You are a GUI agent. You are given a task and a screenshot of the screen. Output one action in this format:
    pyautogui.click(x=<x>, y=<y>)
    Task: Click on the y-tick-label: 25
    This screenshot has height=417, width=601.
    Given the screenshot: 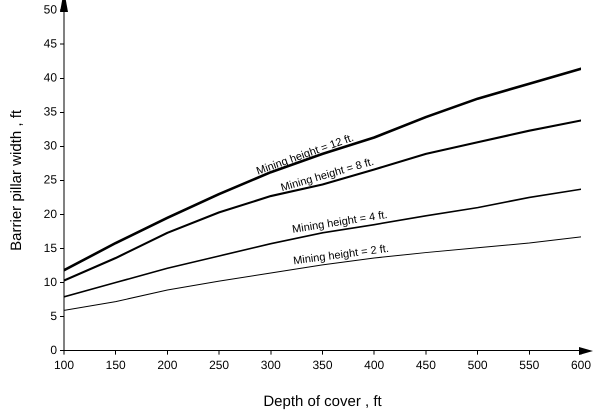 What is the action you would take?
    pyautogui.click(x=51, y=179)
    